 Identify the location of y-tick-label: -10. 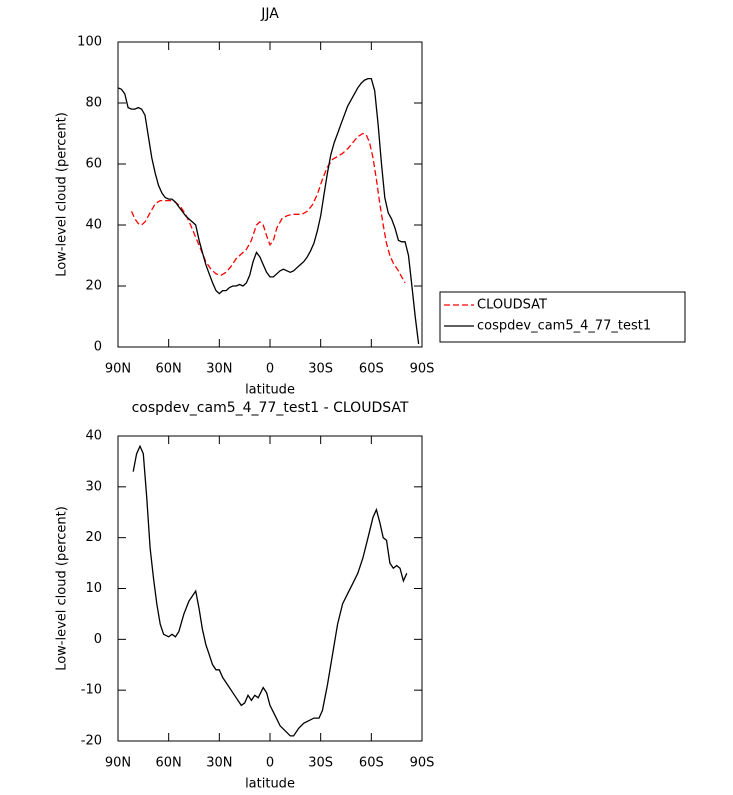
(91, 690).